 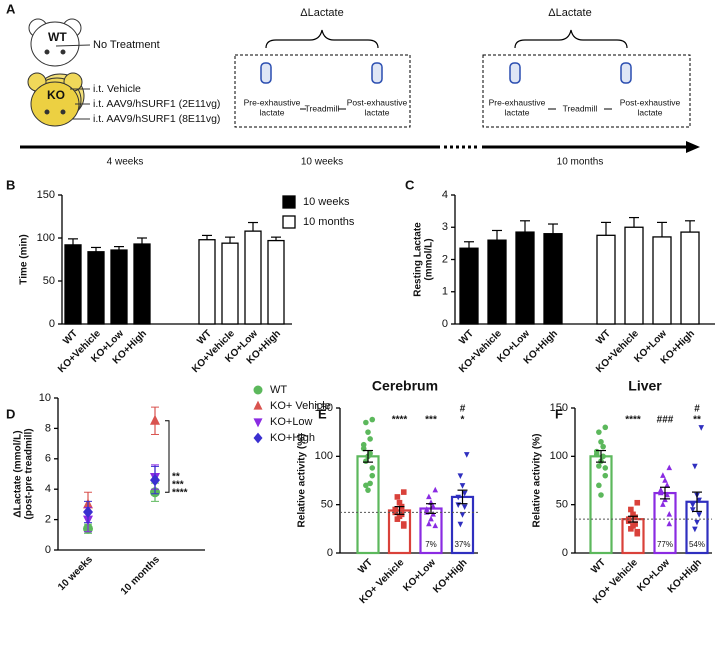 I want to click on y-tick-label: 1, so click(x=445, y=292).